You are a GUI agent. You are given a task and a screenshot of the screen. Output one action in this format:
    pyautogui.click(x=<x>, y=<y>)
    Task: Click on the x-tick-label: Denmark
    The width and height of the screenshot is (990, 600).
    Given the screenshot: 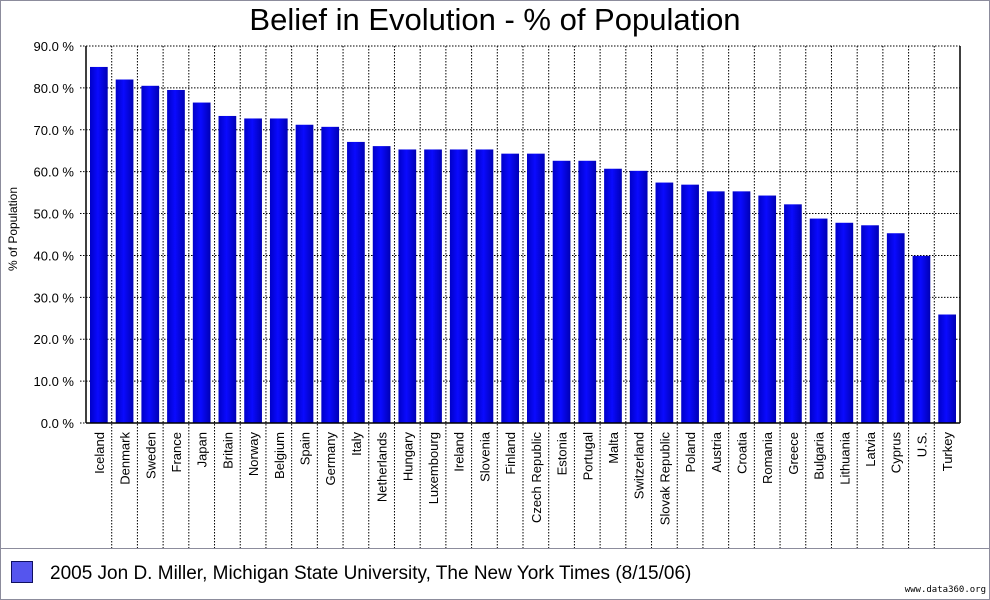 What is the action you would take?
    pyautogui.click(x=125, y=458)
    